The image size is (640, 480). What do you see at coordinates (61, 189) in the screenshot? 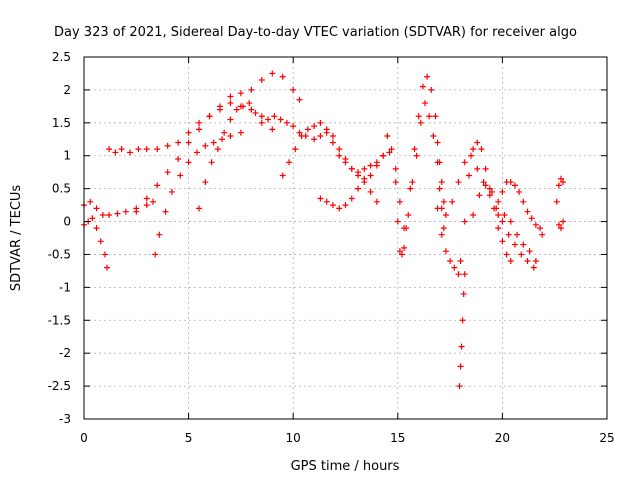
I see `y-tick-label: 0.5` at bounding box center [61, 189].